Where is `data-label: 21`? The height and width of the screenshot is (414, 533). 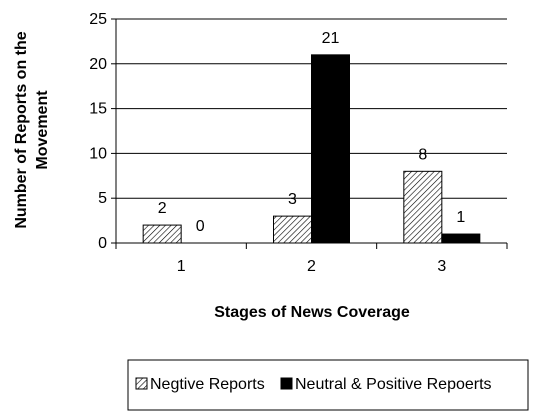 data-label: 21 is located at coordinates (331, 38).